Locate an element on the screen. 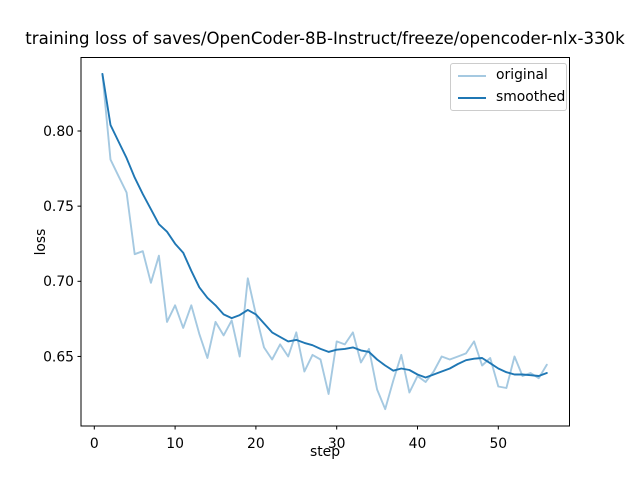 Image resolution: width=640 pixels, height=480 pixels. x-tick-label: 30 is located at coordinates (337, 444).